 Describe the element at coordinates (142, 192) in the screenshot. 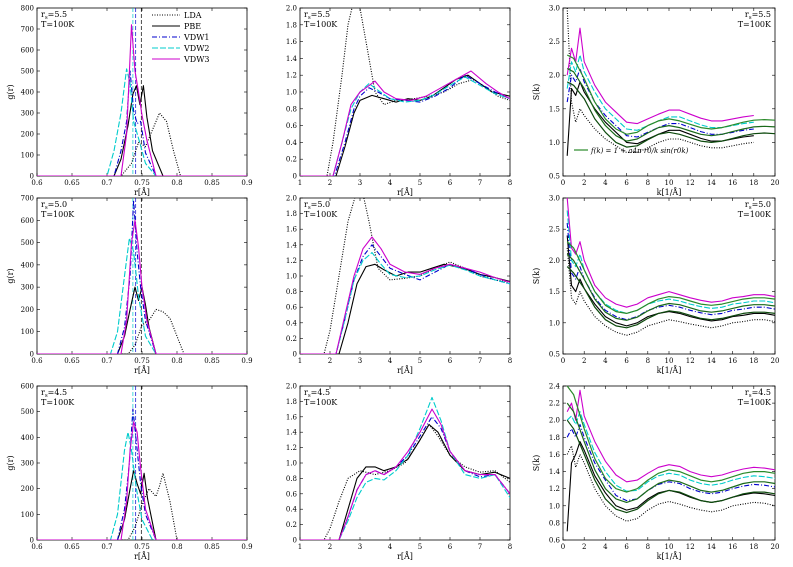

I see `x-axis-label: r[Å]` at that location.